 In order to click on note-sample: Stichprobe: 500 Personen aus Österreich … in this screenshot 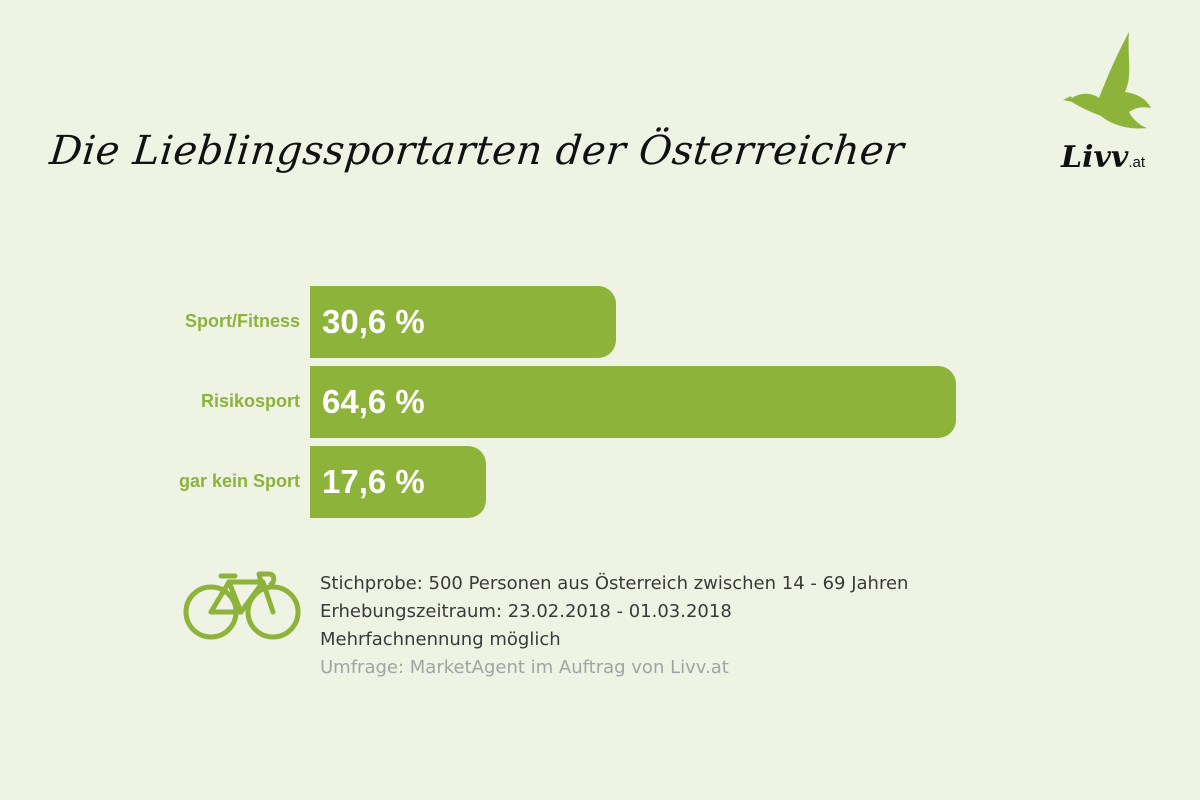, I will do `click(614, 583)`.